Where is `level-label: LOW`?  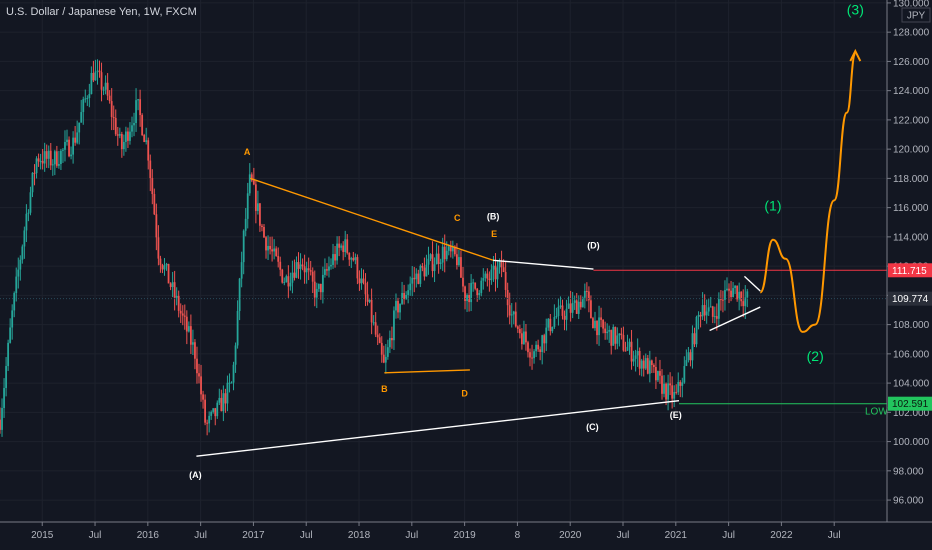 level-label: LOW is located at coordinates (876, 412).